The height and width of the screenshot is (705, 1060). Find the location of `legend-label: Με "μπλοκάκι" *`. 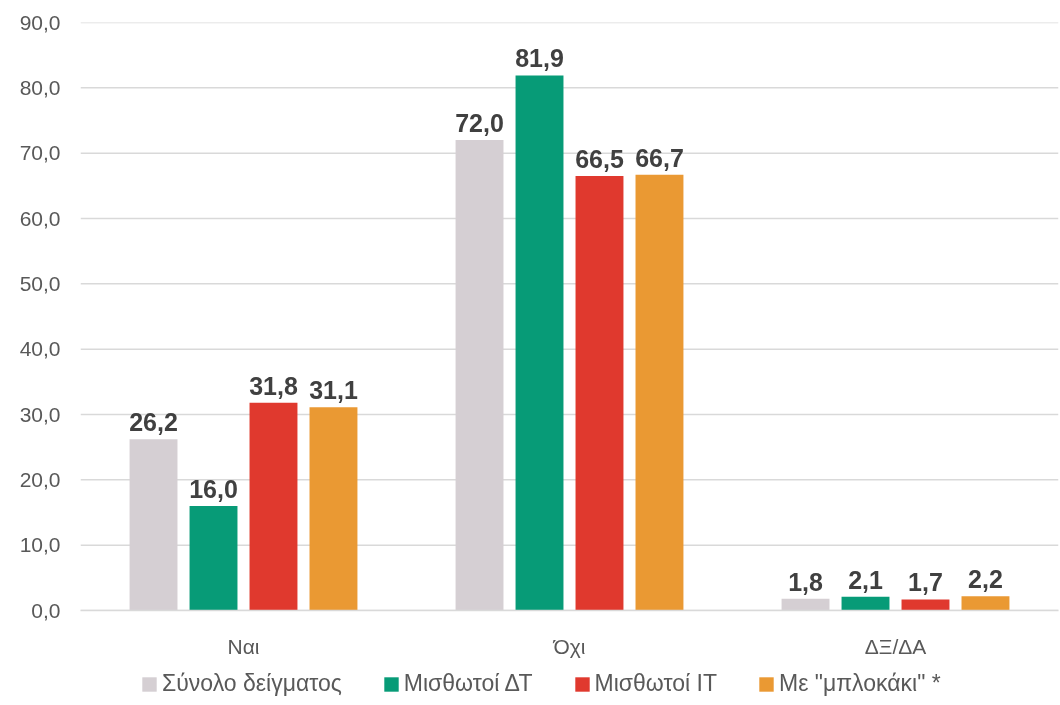

legend-label: Με "μπλοκάκι" * is located at coordinates (859, 683).